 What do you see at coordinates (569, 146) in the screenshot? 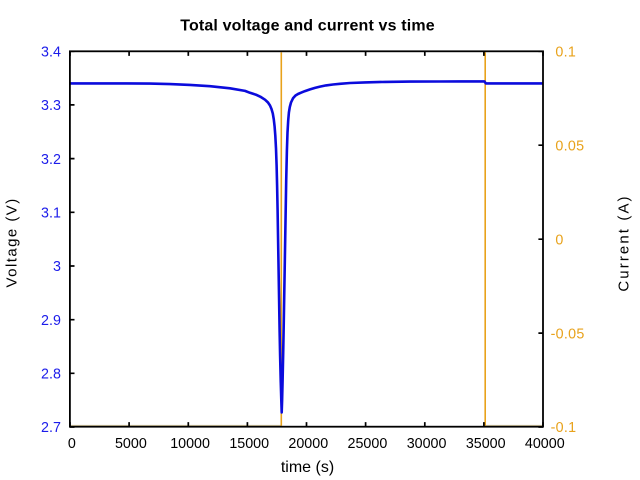
I see `svg-text: 0.05` at bounding box center [569, 146].